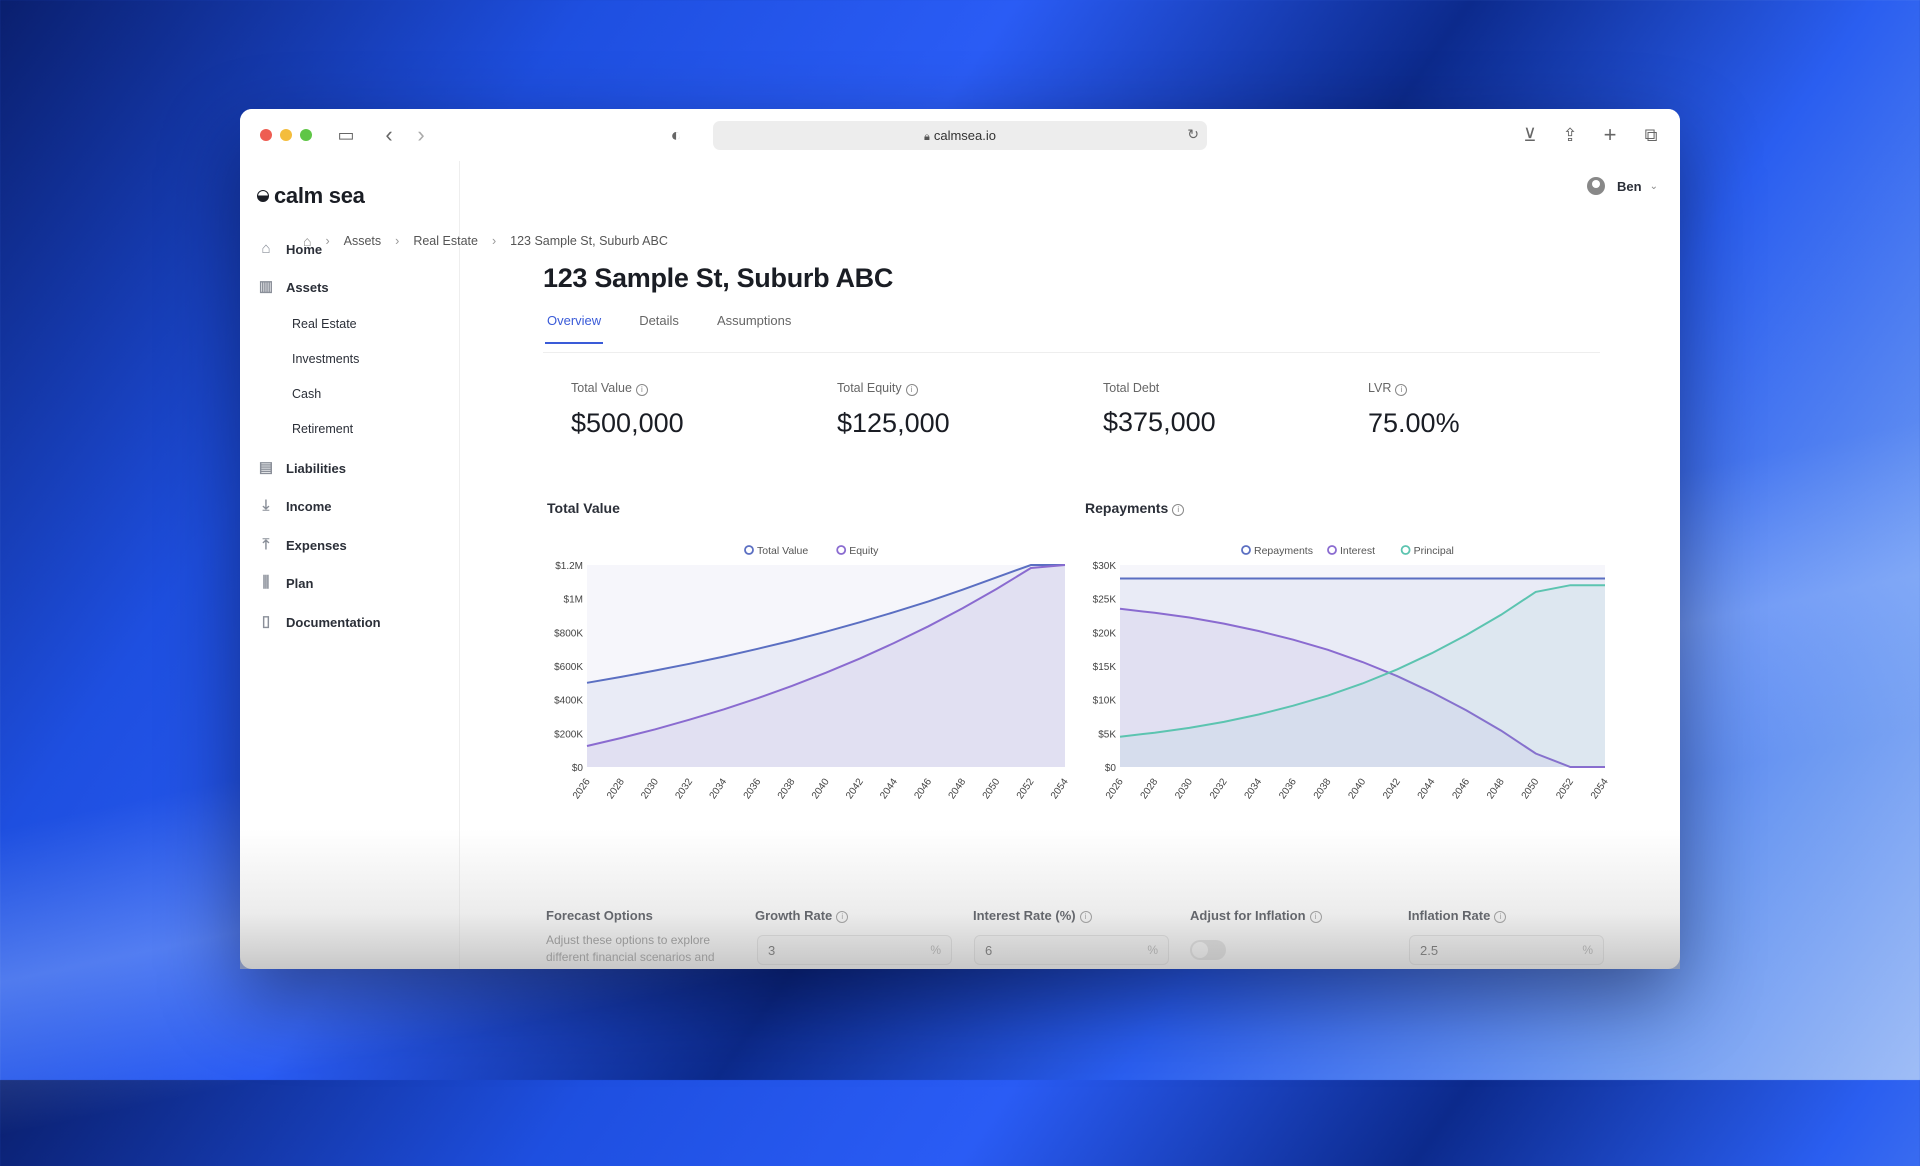 Image resolution: width=1920 pixels, height=1166 pixels. Describe the element at coordinates (1651, 135) in the screenshot. I see `tab-overview-icon: ⧉` at that location.